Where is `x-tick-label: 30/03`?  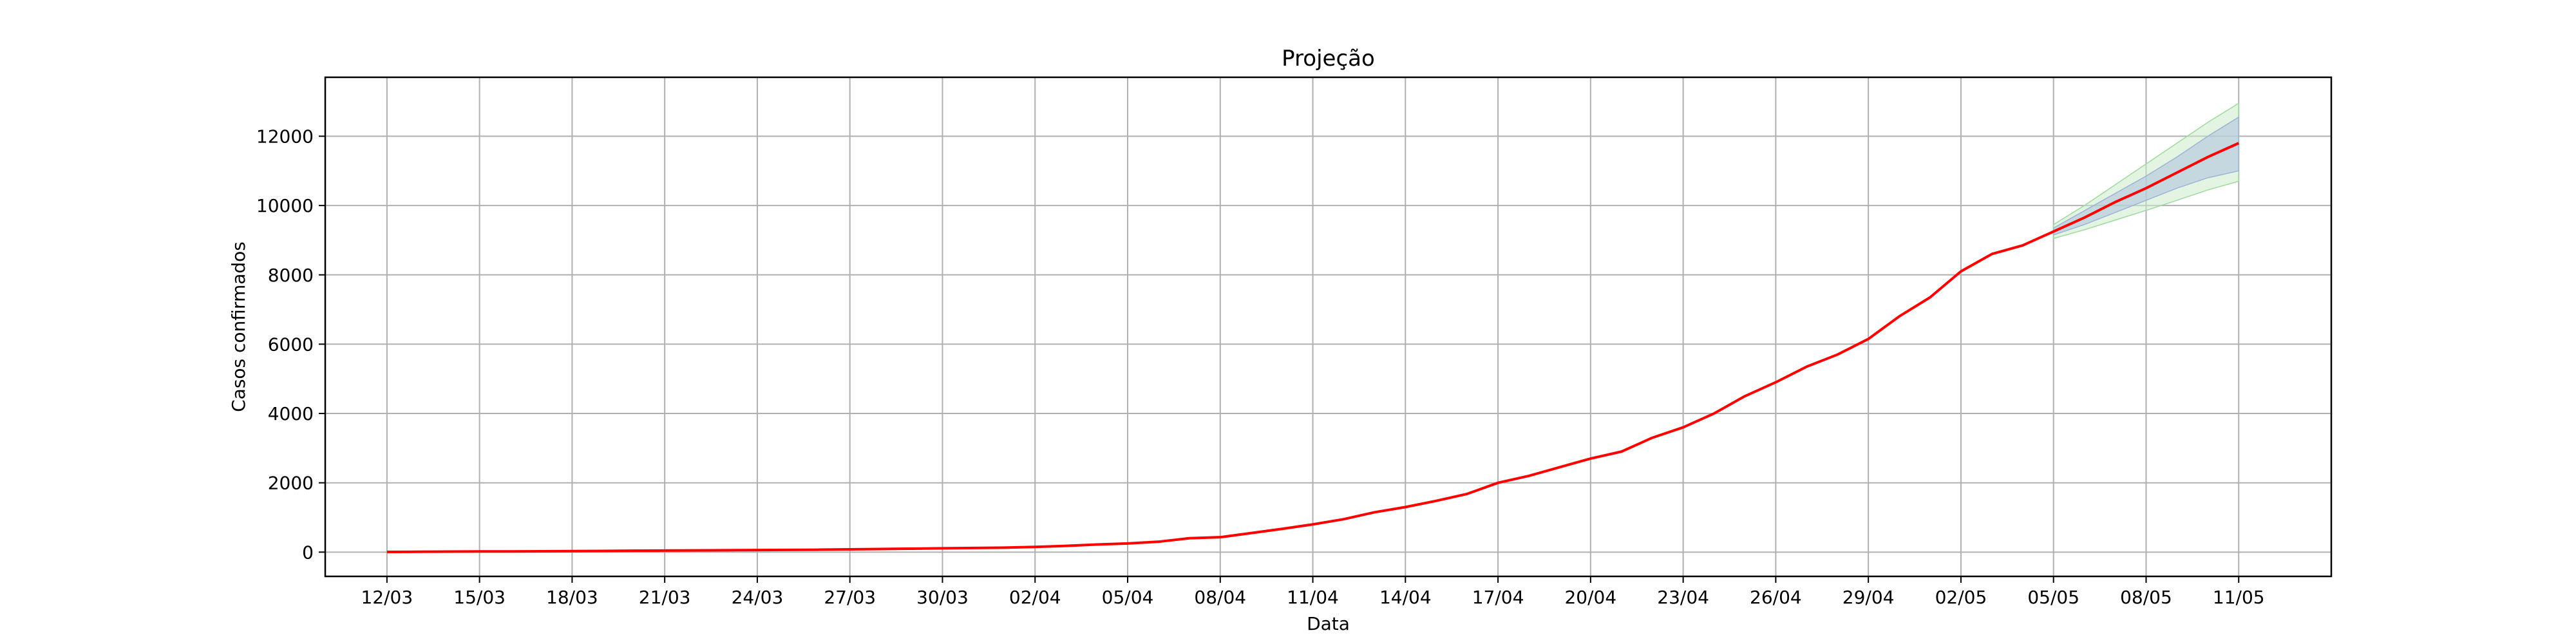 x-tick-label: 30/03 is located at coordinates (943, 597).